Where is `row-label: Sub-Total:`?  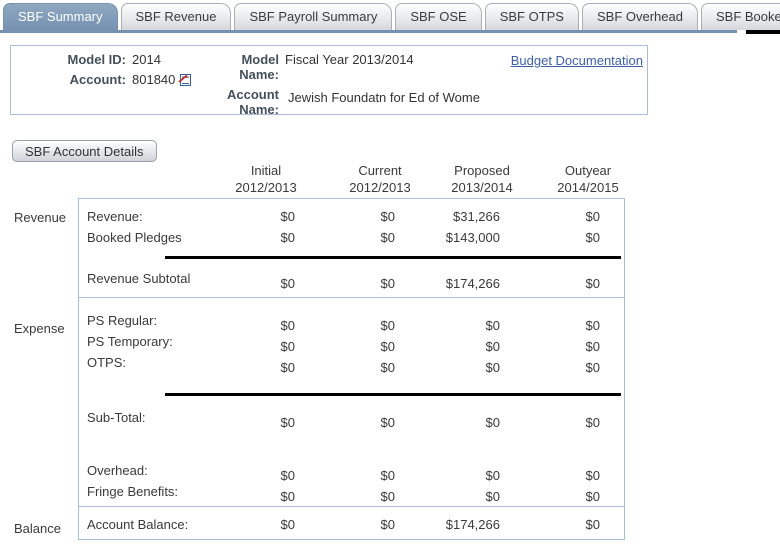 row-label: Sub-Total: is located at coordinates (116, 417).